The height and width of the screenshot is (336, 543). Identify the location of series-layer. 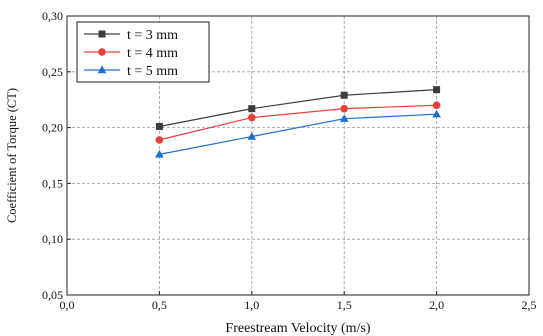
(298, 122).